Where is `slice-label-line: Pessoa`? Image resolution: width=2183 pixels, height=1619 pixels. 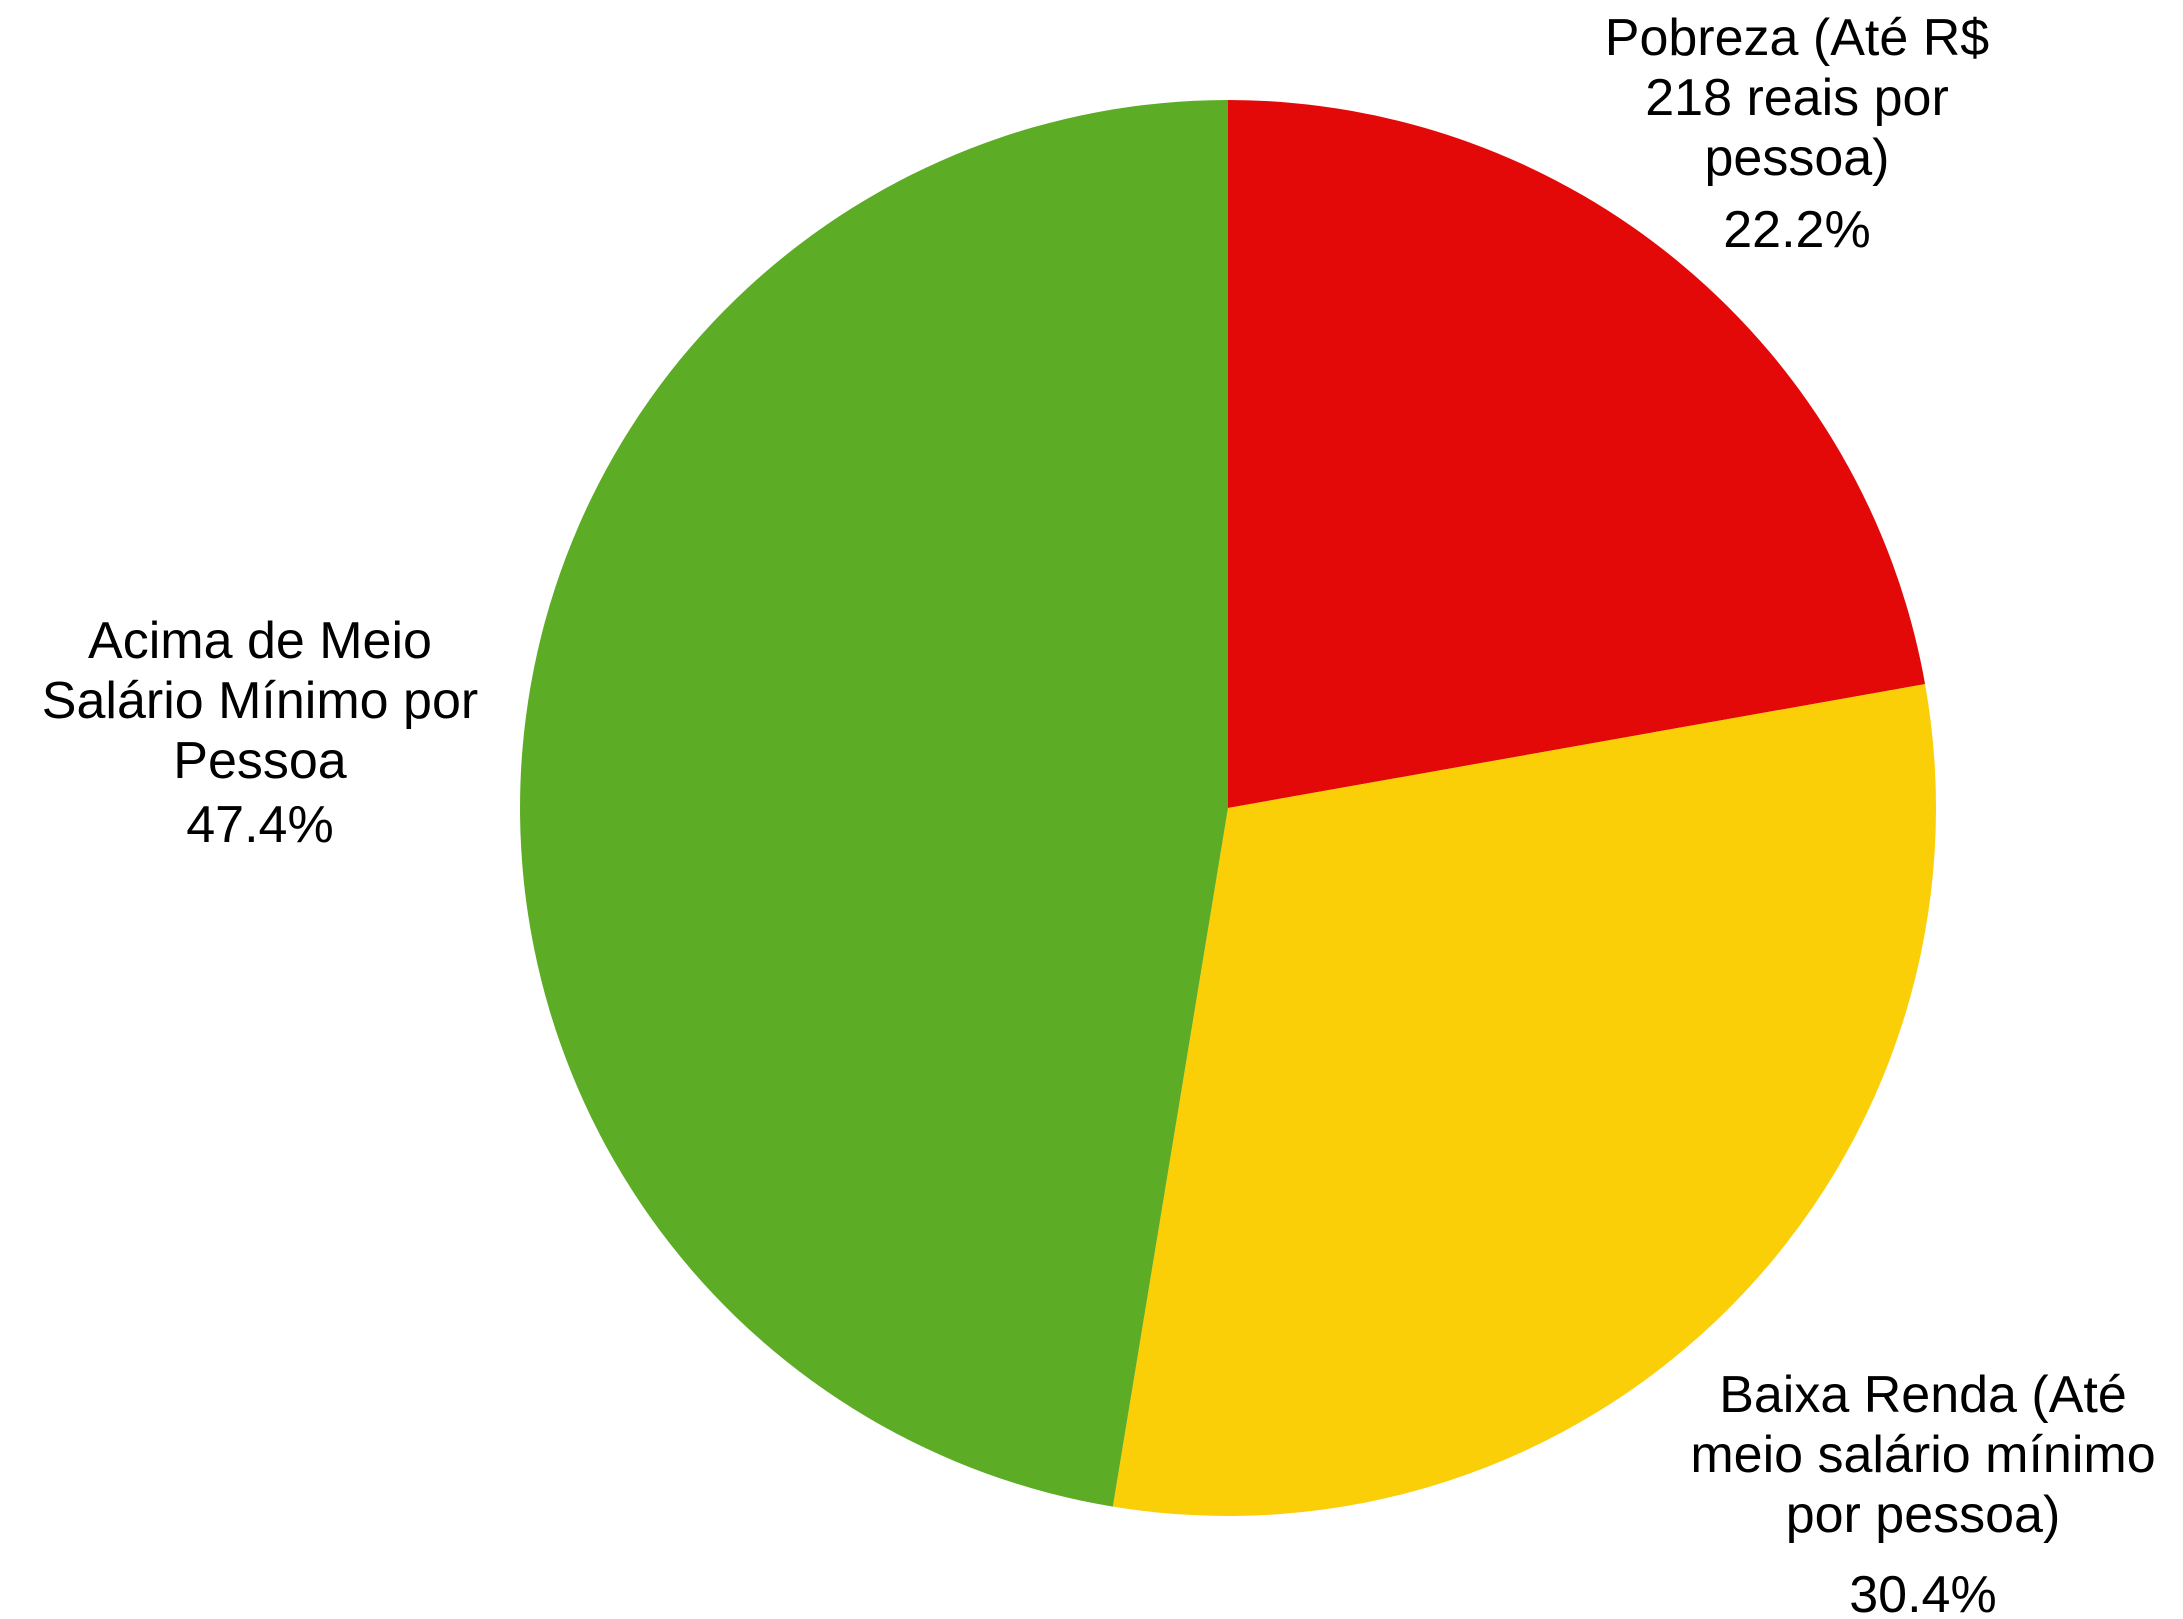
slice-label-line: Pessoa is located at coordinates (260, 761).